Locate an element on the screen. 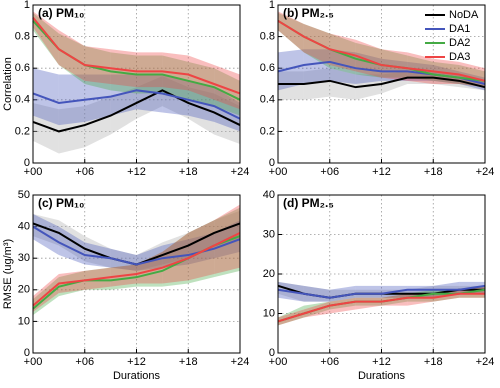  y-axis-label: Correlation is located at coordinates (8, 84).